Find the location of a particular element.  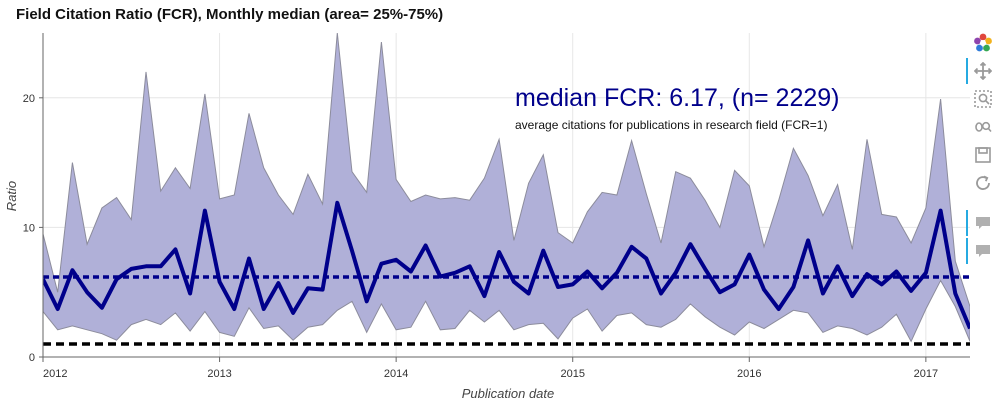

x-tick-label: 2015 is located at coordinates (572, 374).